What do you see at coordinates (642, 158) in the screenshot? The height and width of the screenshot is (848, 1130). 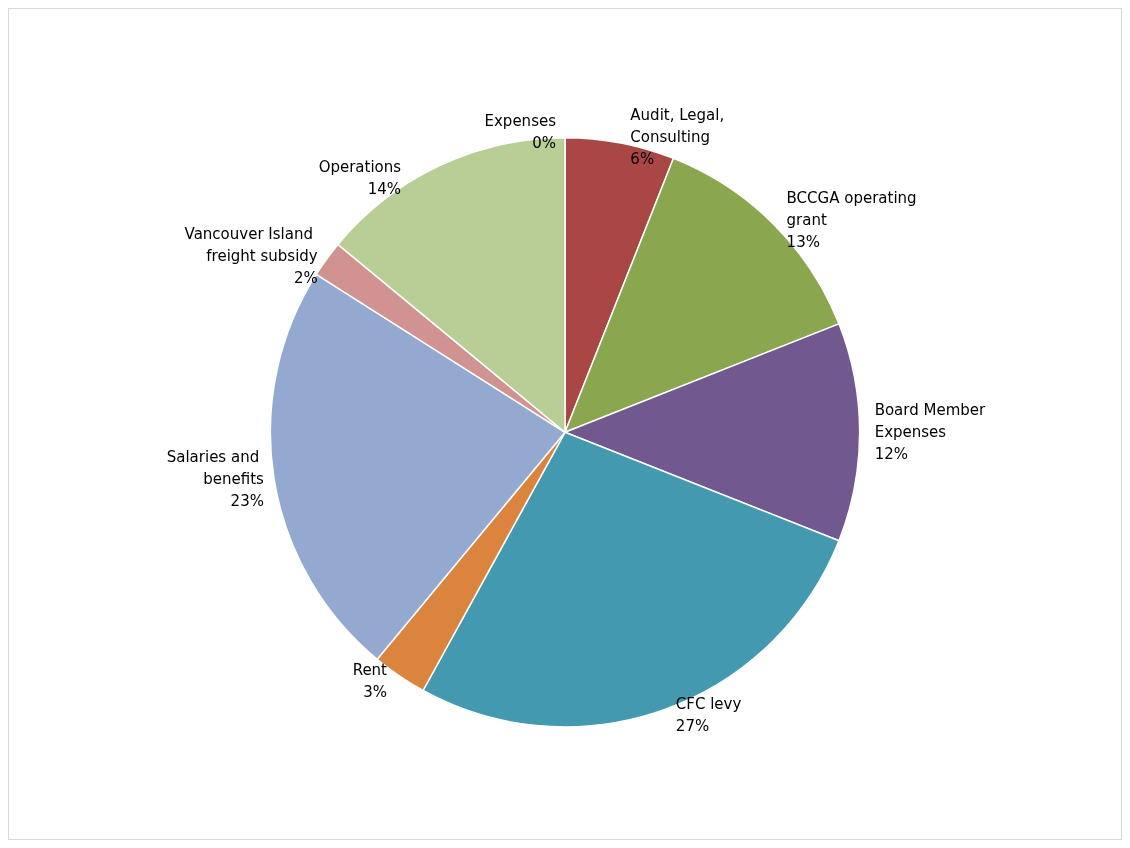 I see `data-label: 6%` at bounding box center [642, 158].